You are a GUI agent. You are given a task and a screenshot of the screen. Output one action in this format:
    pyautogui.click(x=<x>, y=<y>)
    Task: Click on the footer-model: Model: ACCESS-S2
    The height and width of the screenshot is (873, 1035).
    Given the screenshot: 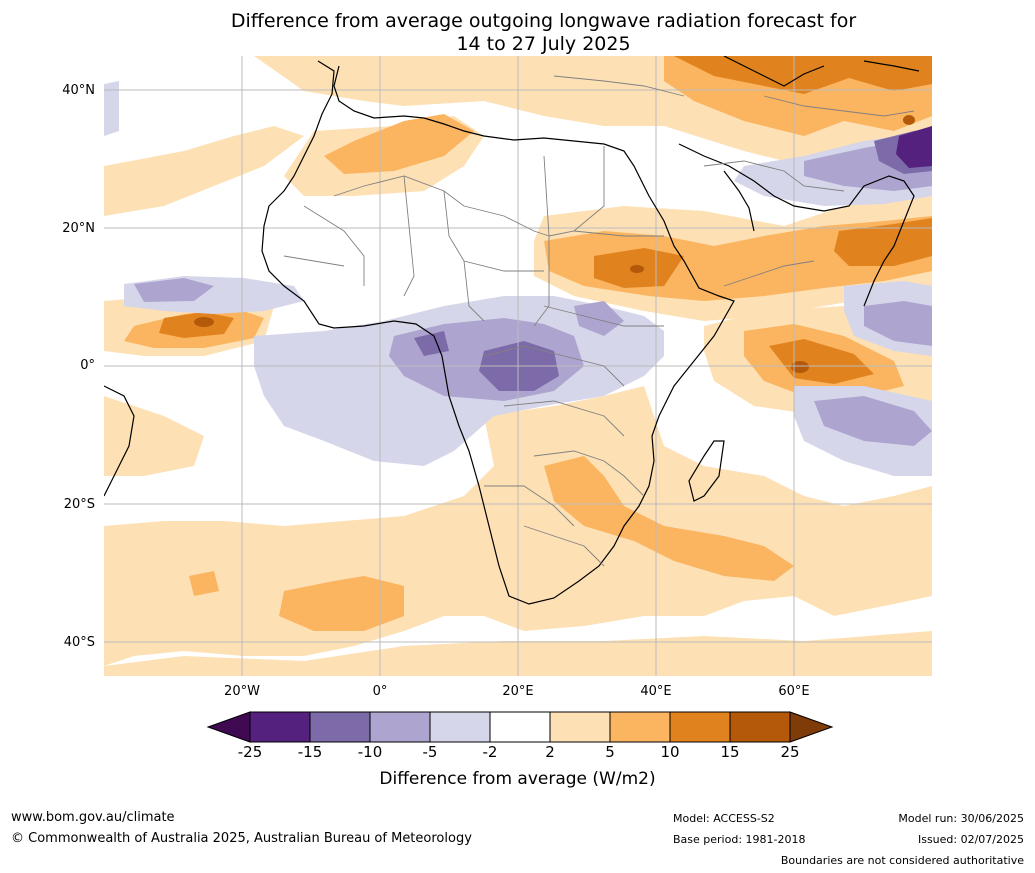 What is the action you would take?
    pyautogui.click(x=724, y=818)
    